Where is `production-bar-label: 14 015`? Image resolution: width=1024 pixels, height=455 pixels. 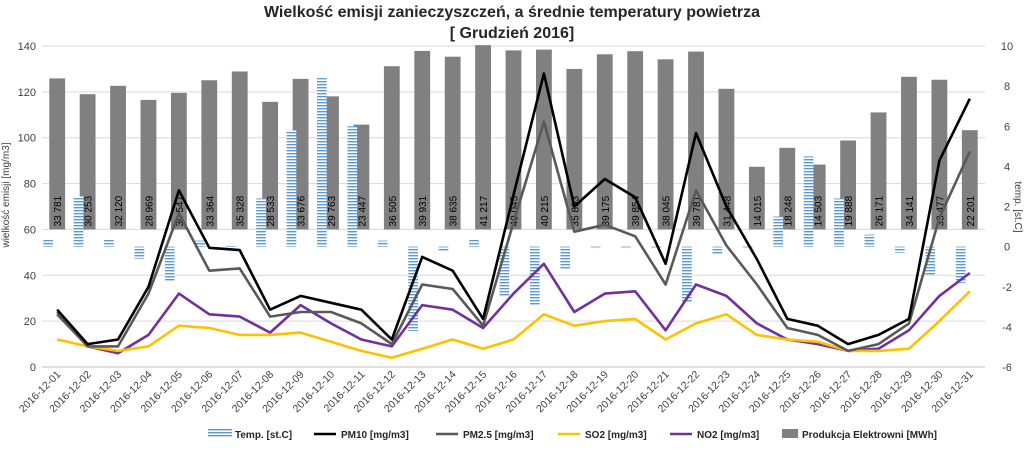
production-bar-label: 14 015 is located at coordinates (758, 210).